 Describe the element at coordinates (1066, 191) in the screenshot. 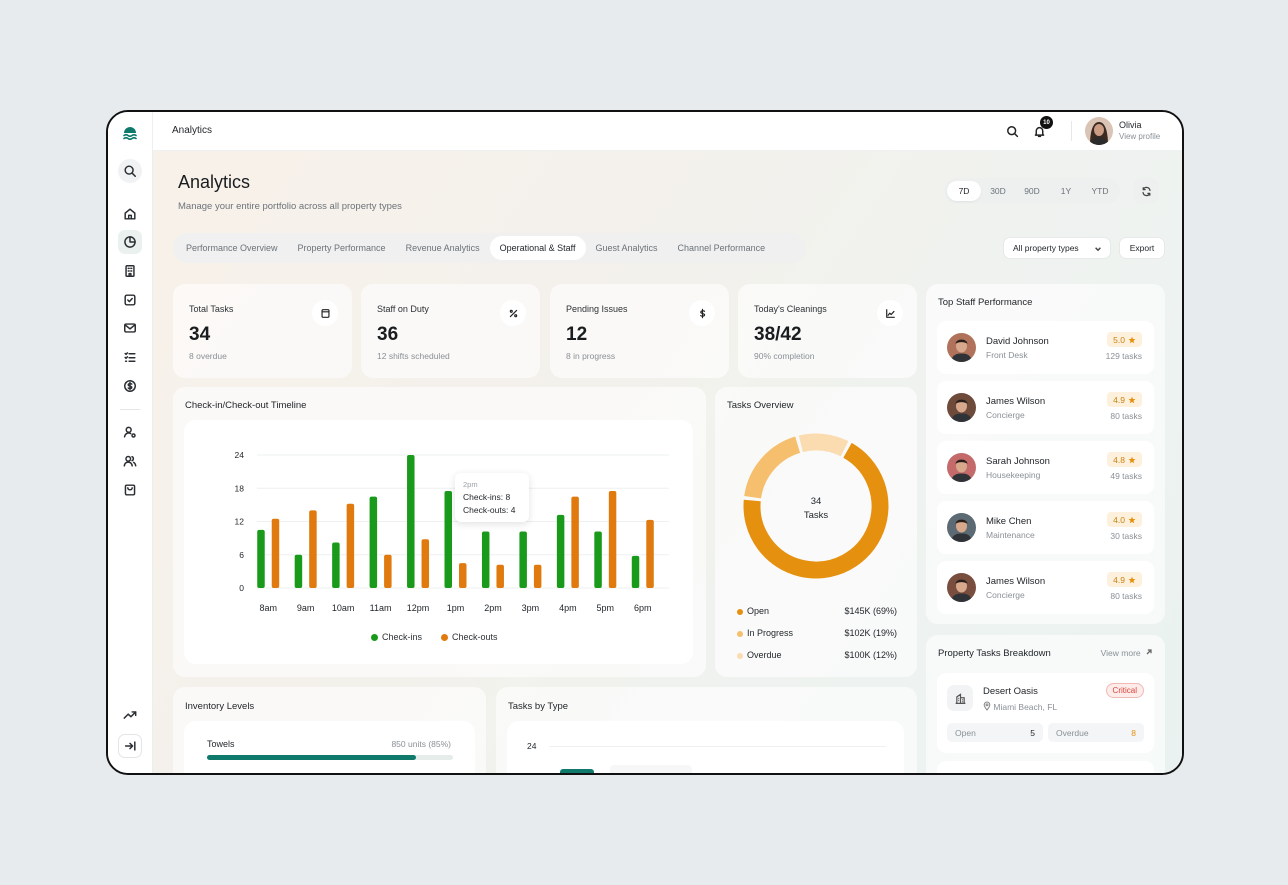

I see `range-1y: 1Y` at that location.